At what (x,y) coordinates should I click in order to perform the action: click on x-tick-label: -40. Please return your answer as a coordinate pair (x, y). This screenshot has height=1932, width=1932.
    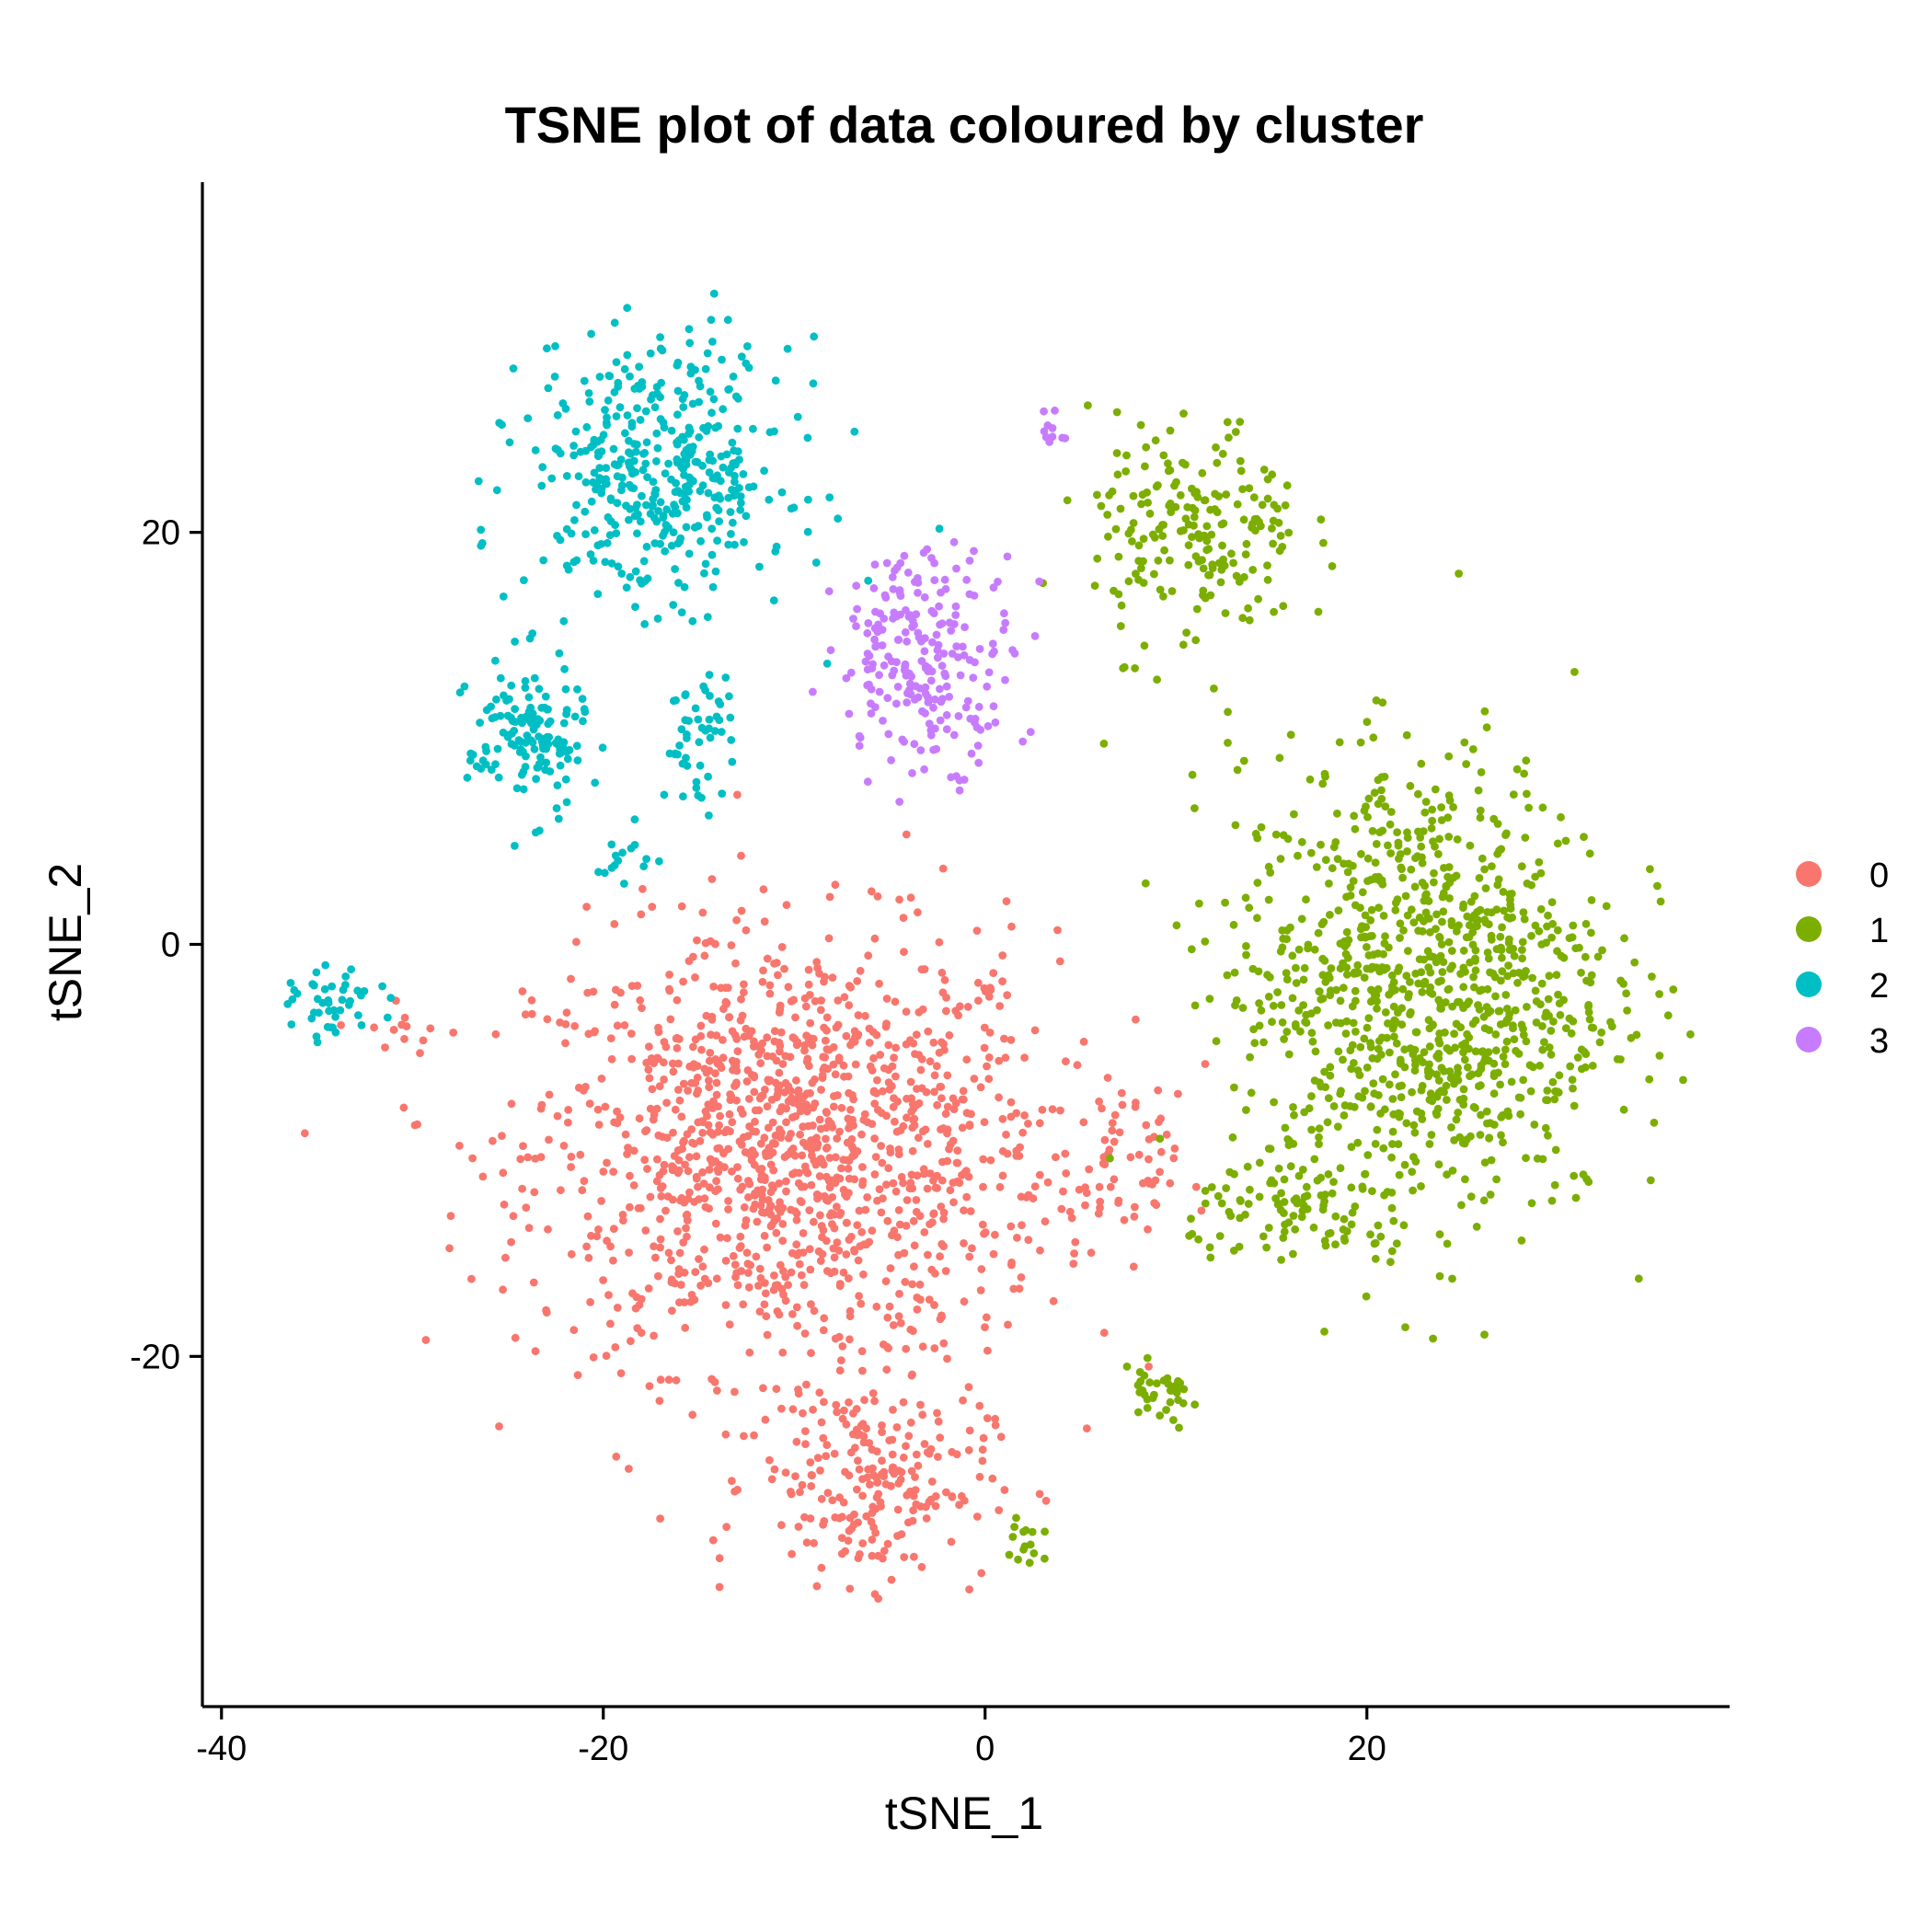
    Looking at the image, I should click on (221, 1749).